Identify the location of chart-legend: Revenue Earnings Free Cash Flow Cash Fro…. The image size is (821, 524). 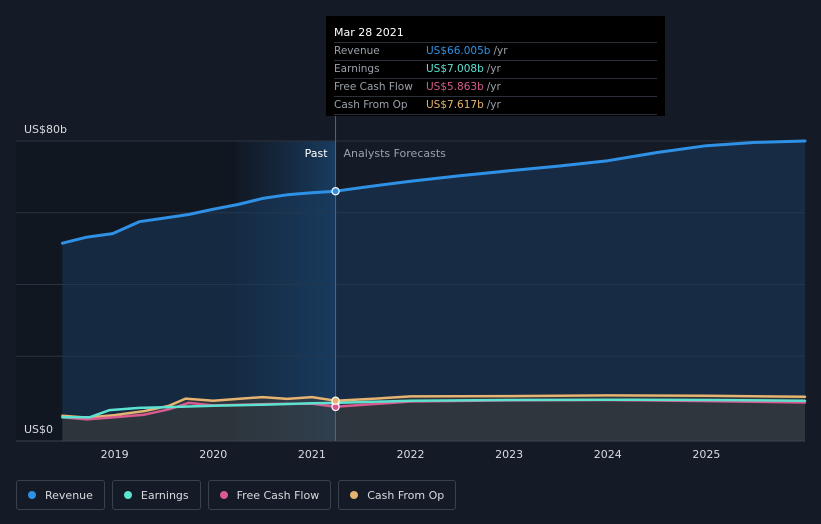
(236, 495).